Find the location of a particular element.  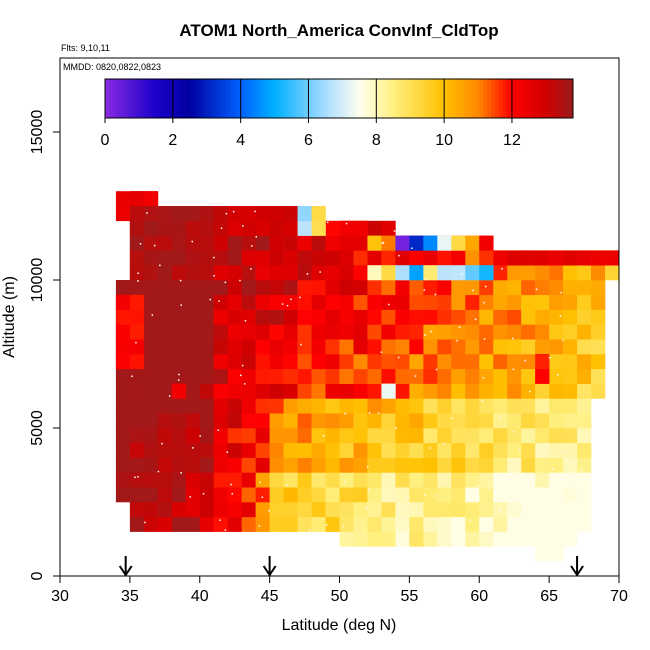

x-tick-label: 70 is located at coordinates (619, 596).